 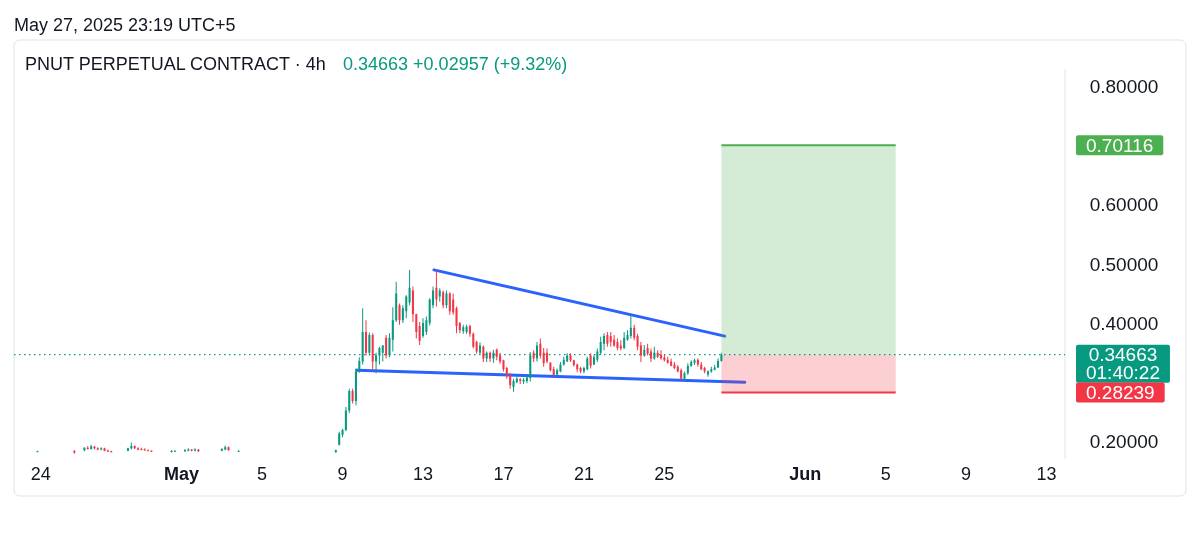 I want to click on x-tick-label: 21, so click(x=583, y=474).